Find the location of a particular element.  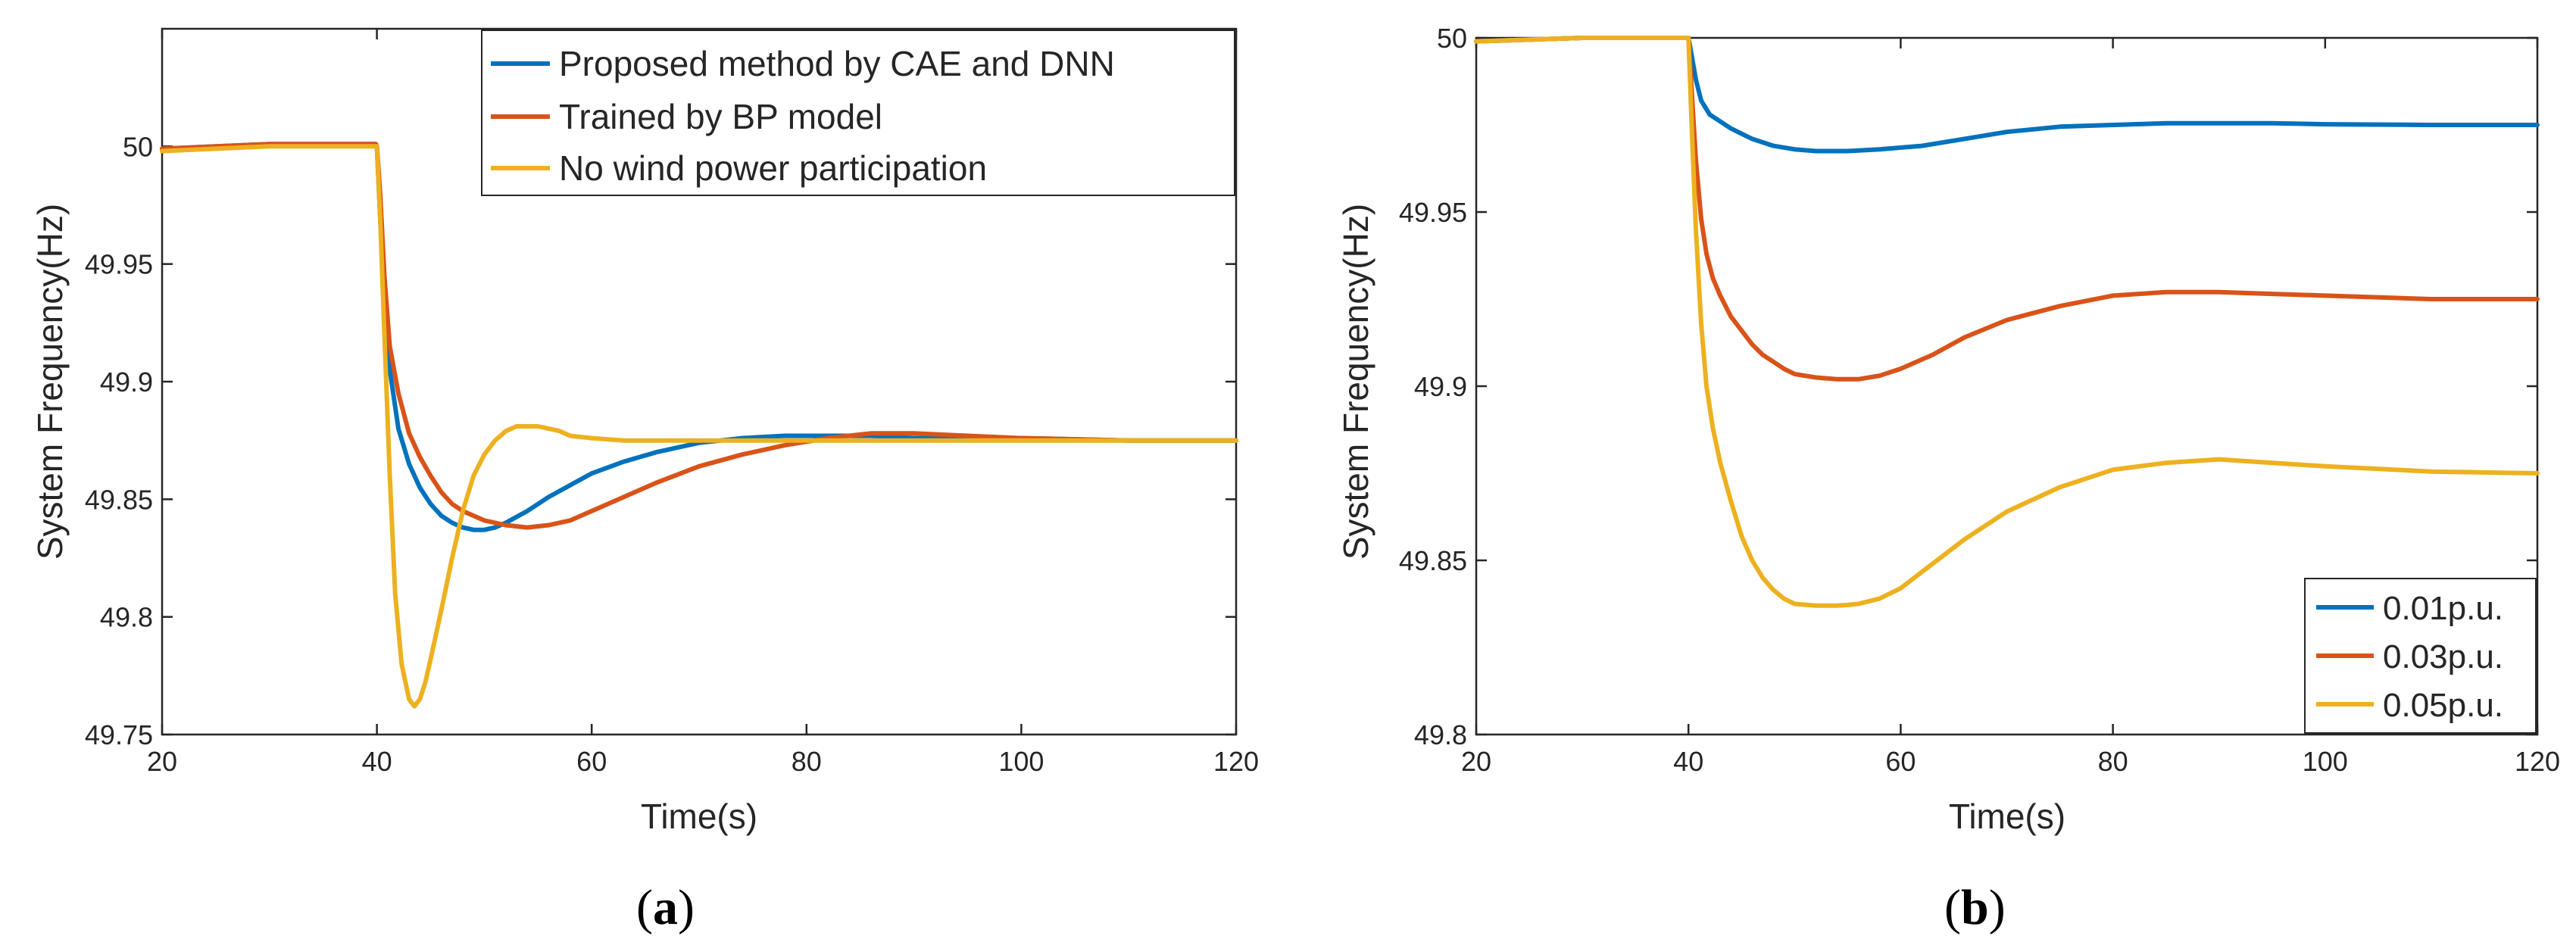

x-tick-label-a-1: 40 is located at coordinates (377, 761).